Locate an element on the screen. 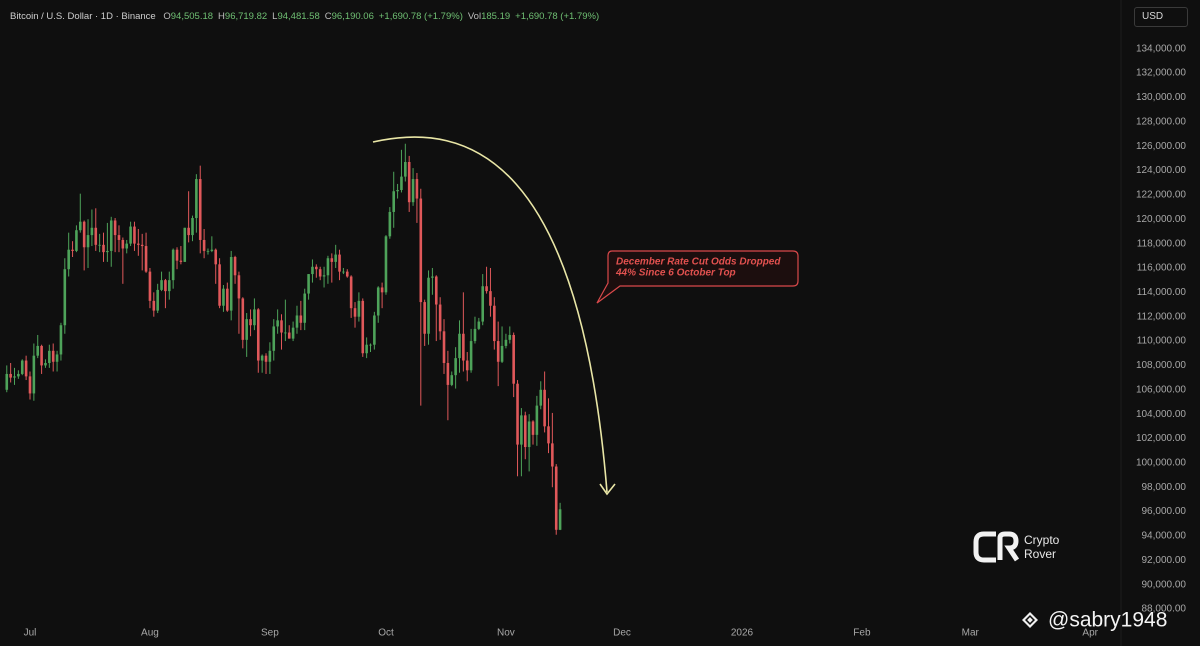 This screenshot has height=646, width=1200. y-tick-label: 102,000.00 is located at coordinates (1161, 438).